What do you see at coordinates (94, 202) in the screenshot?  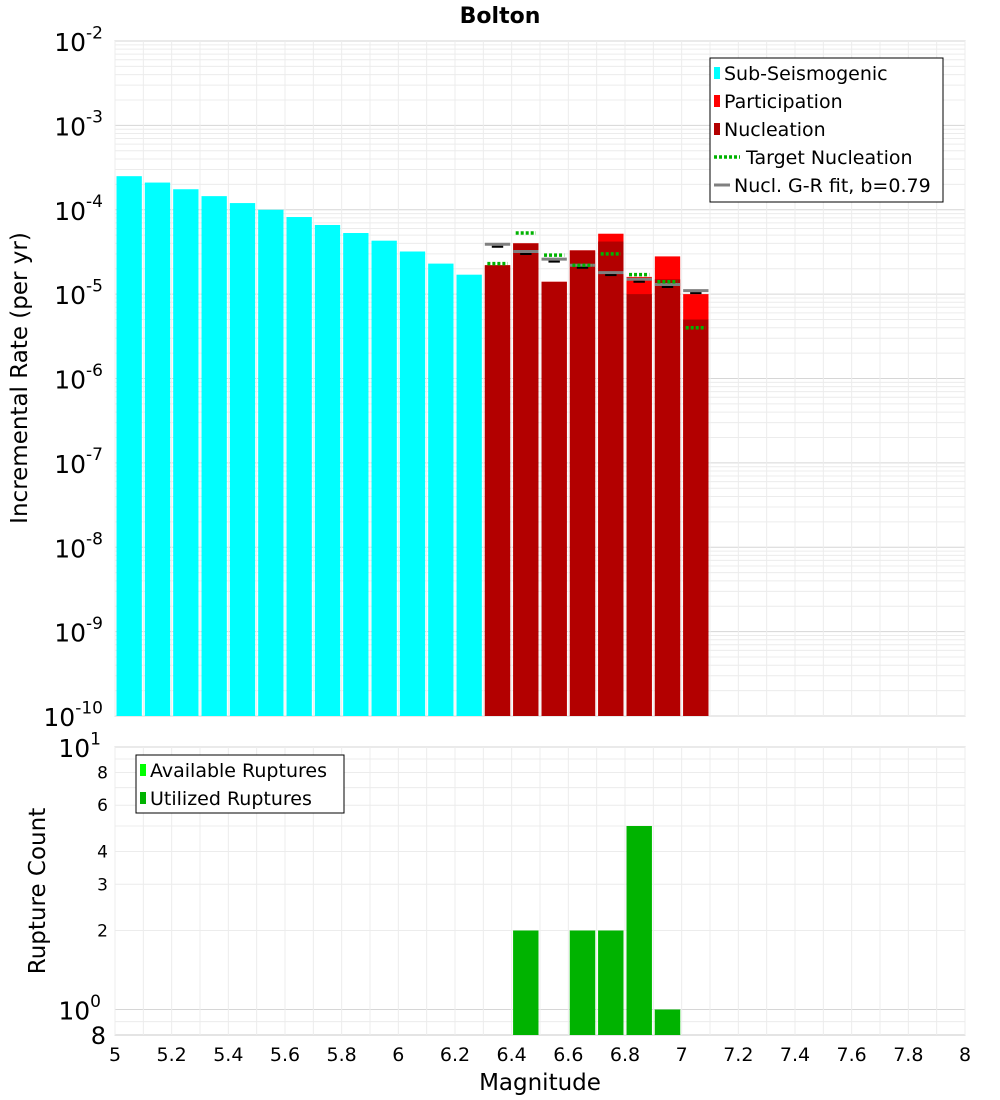 I see `top-y-tick-label-exponent: -4` at bounding box center [94, 202].